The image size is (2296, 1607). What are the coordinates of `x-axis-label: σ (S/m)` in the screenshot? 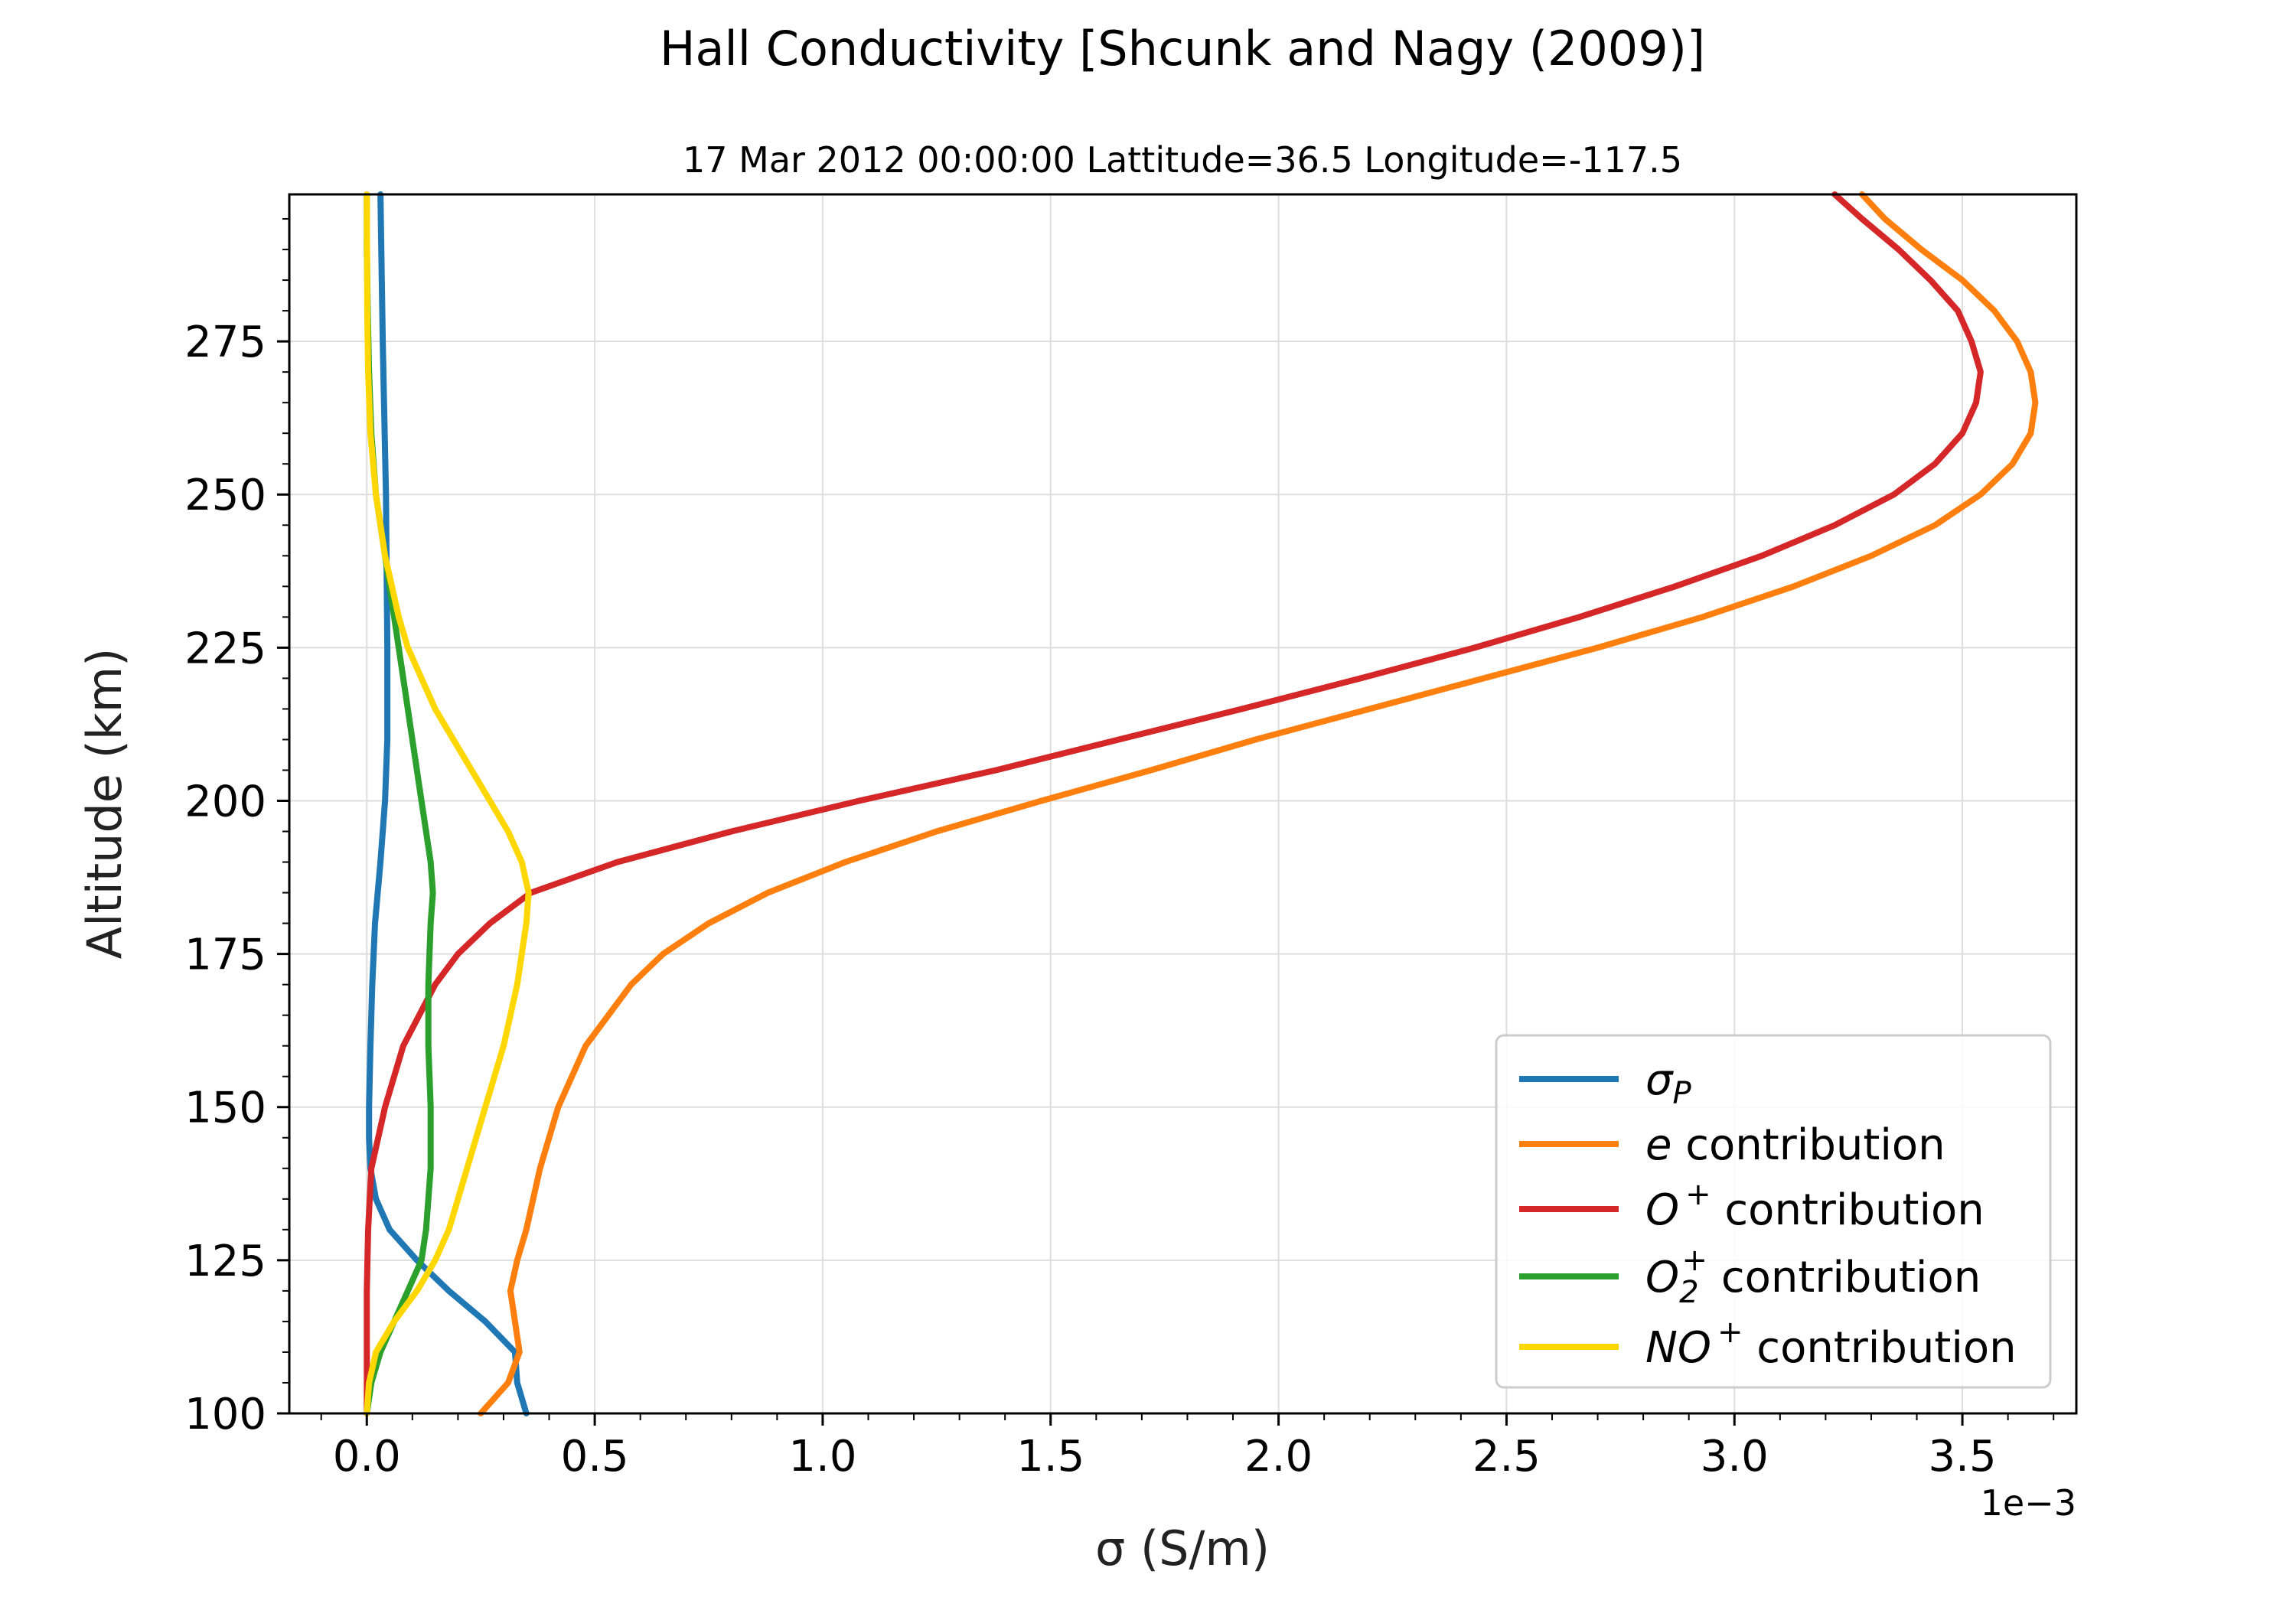 It's located at (1182, 1548).